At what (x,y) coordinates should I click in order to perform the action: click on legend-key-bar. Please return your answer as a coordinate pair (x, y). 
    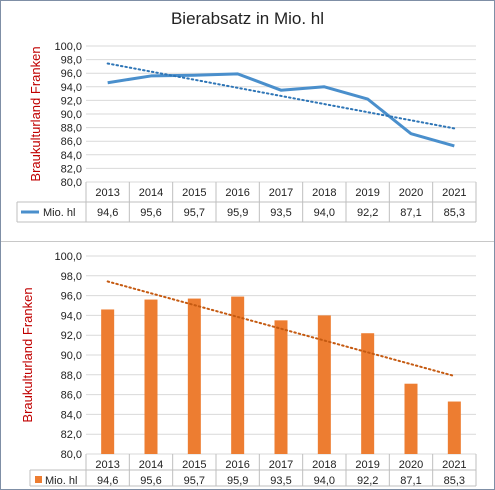
    Looking at the image, I should click on (38, 479).